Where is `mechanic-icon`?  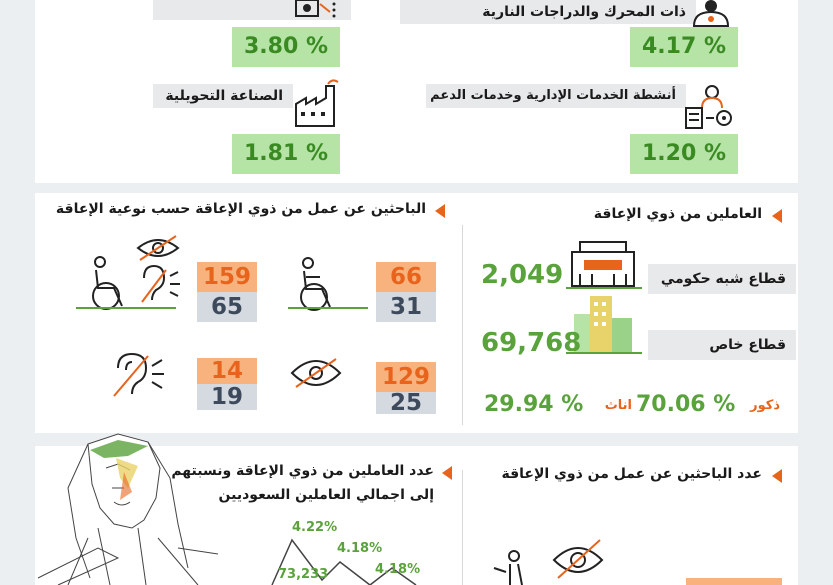 mechanic-icon is located at coordinates (711, 13).